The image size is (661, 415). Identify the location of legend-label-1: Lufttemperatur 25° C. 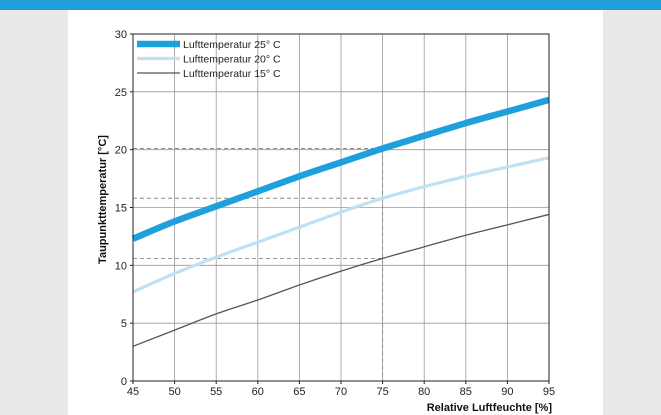
(232, 45).